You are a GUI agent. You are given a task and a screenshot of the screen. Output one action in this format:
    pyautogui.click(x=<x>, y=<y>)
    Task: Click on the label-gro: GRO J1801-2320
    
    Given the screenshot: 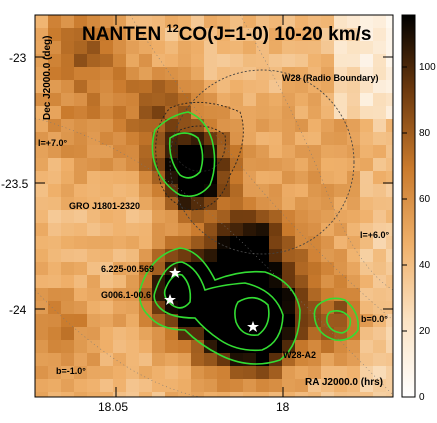 What is the action you would take?
    pyautogui.click(x=104, y=206)
    